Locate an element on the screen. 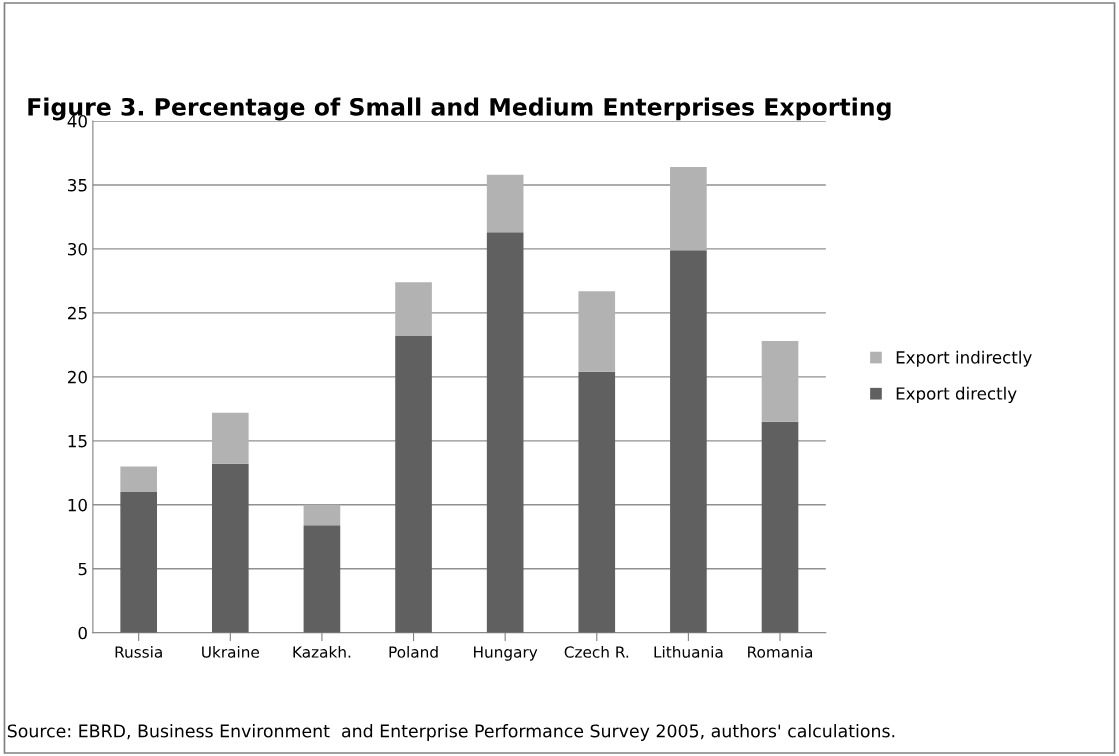 The height and width of the screenshot is (756, 1119). y-tick-label: 25 is located at coordinates (77, 313).